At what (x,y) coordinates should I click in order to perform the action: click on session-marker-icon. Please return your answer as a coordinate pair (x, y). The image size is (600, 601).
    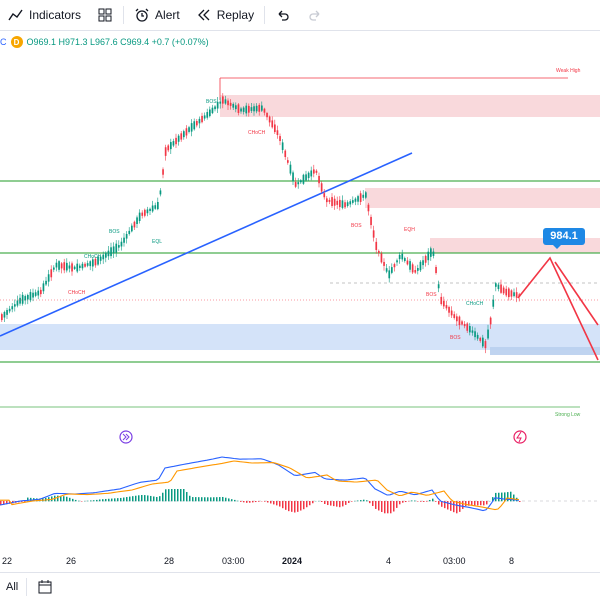
    Looking at the image, I should click on (126, 437).